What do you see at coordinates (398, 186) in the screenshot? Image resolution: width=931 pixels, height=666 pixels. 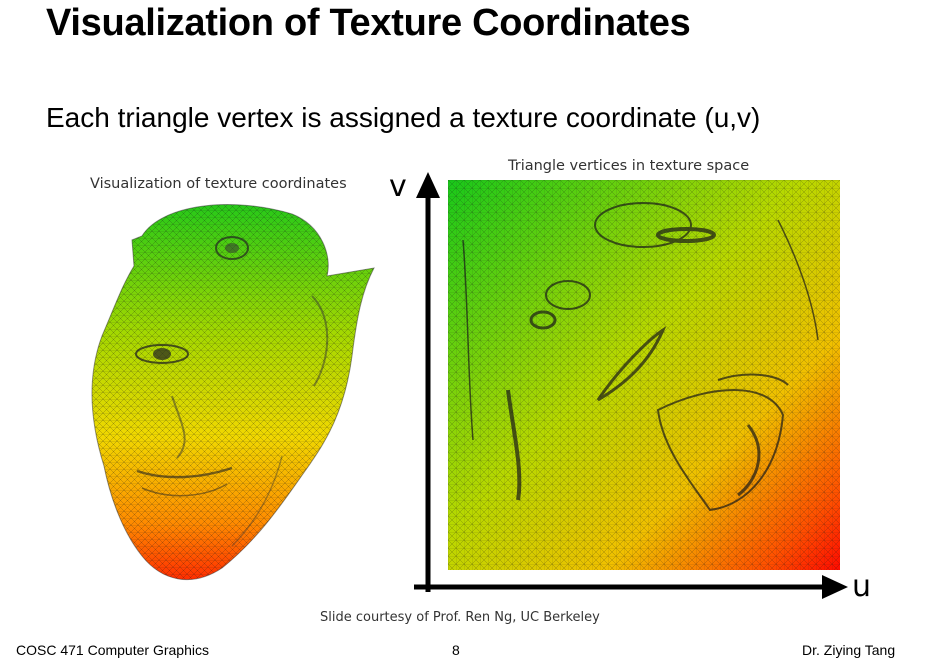 I see `v-axis-label: v` at bounding box center [398, 186].